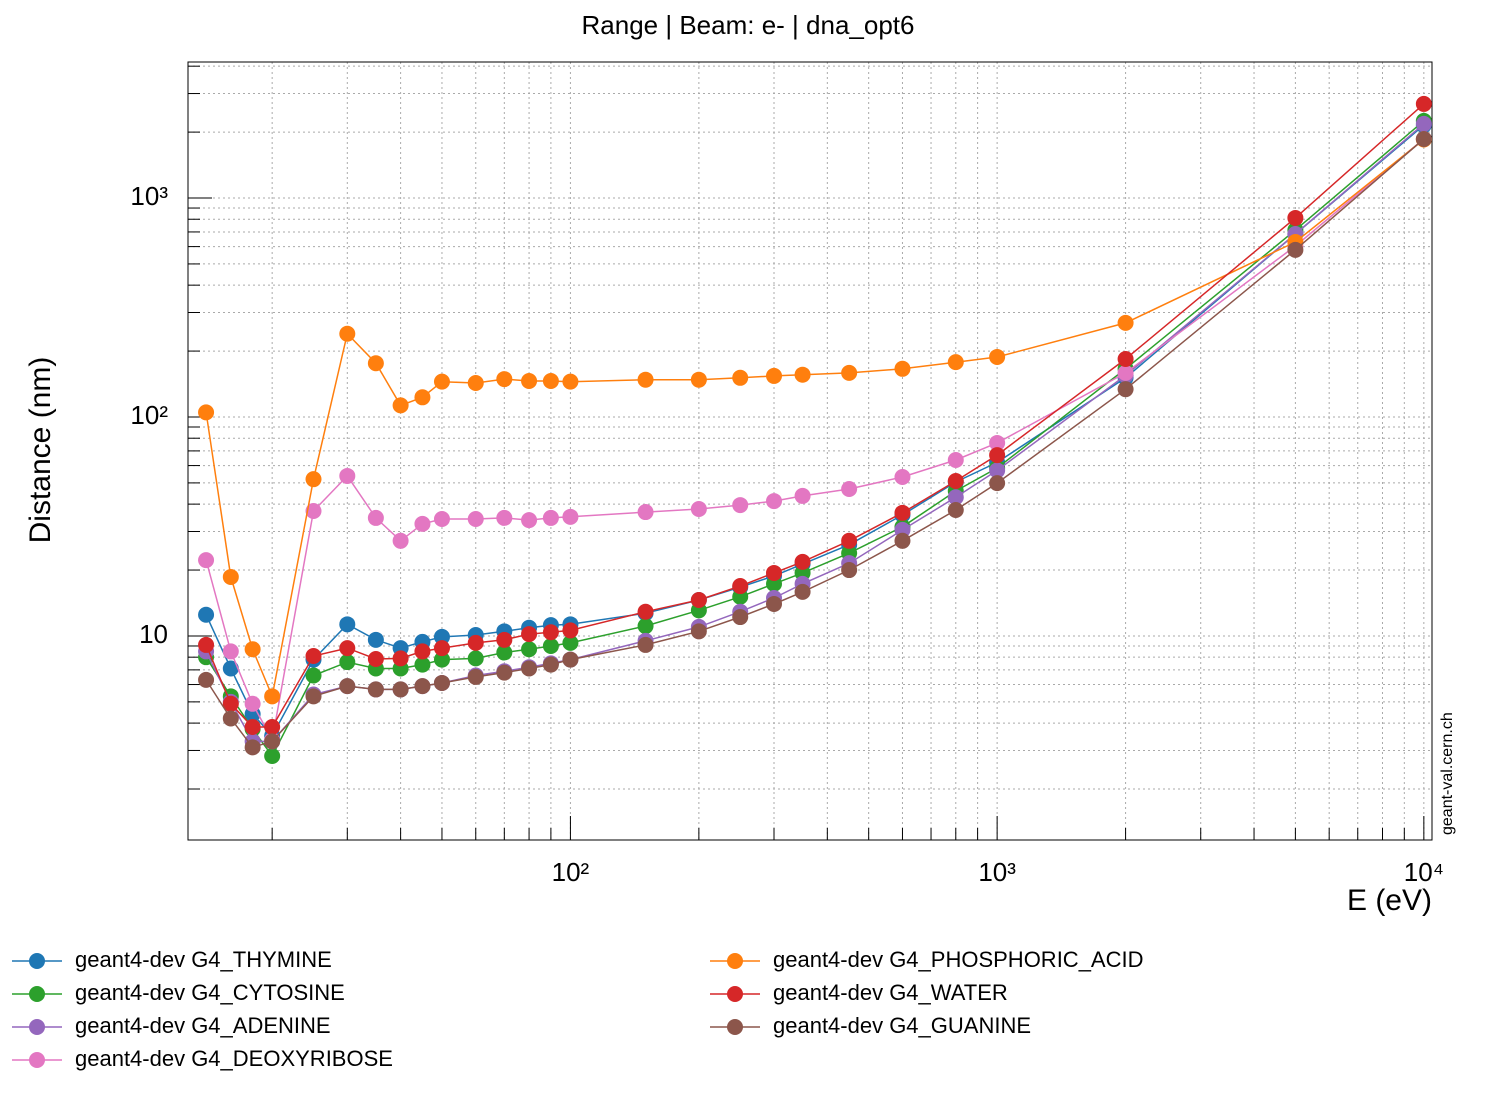 The image size is (1500, 1100). What do you see at coordinates (1447, 773) in the screenshot?
I see `watermark: geant-val.cern.ch` at bounding box center [1447, 773].